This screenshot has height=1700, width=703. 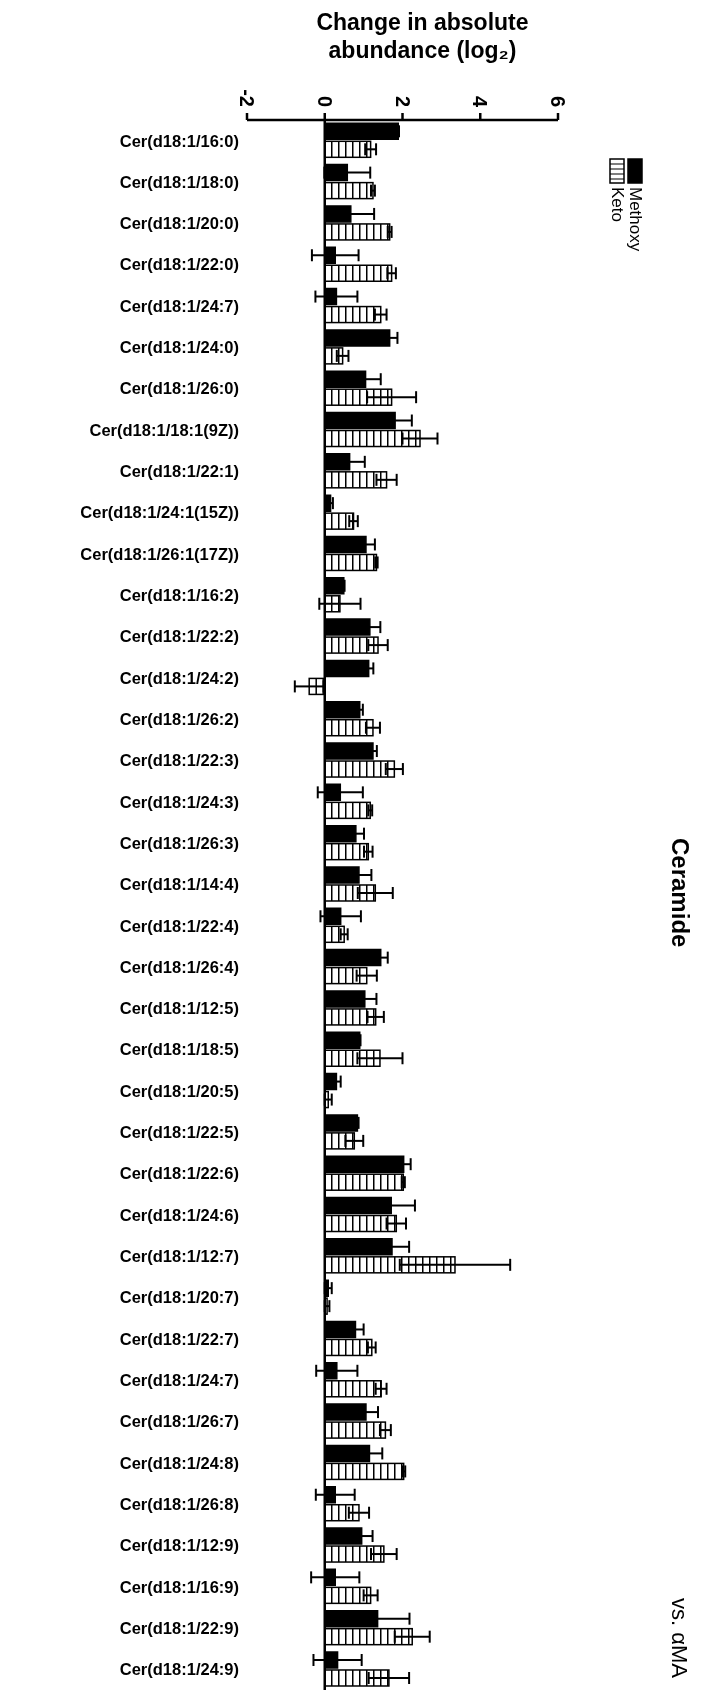 I want to click on y-tick-label: Cer(d18:1/22:7), so click(x=179, y=1338).